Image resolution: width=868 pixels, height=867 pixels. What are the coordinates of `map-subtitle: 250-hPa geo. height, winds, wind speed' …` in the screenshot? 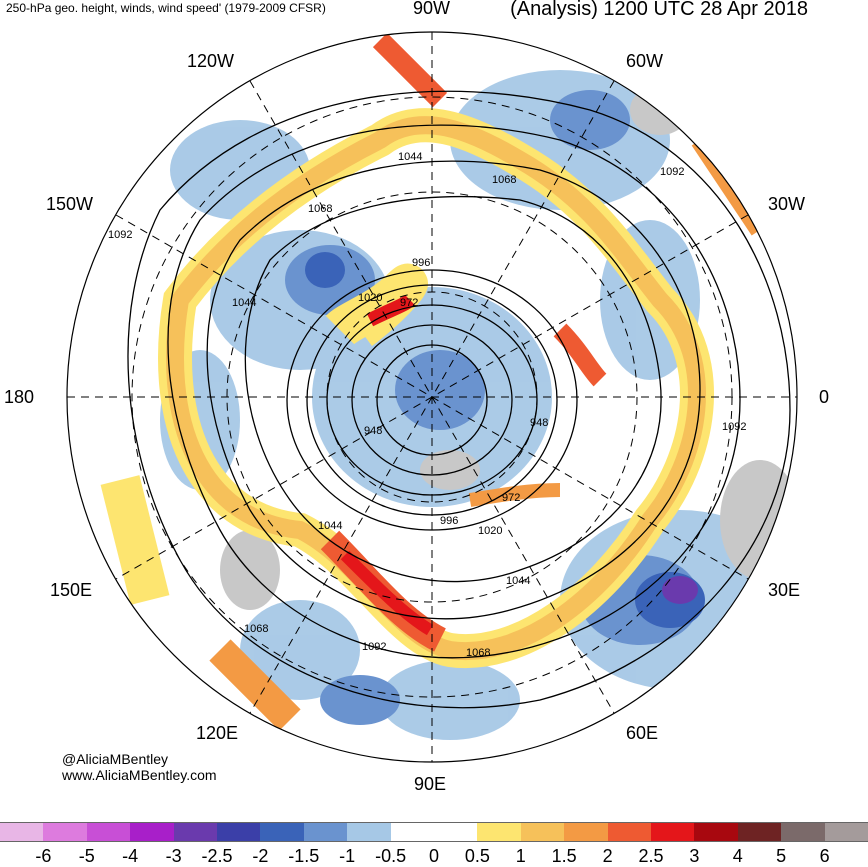 It's located at (166, 8).